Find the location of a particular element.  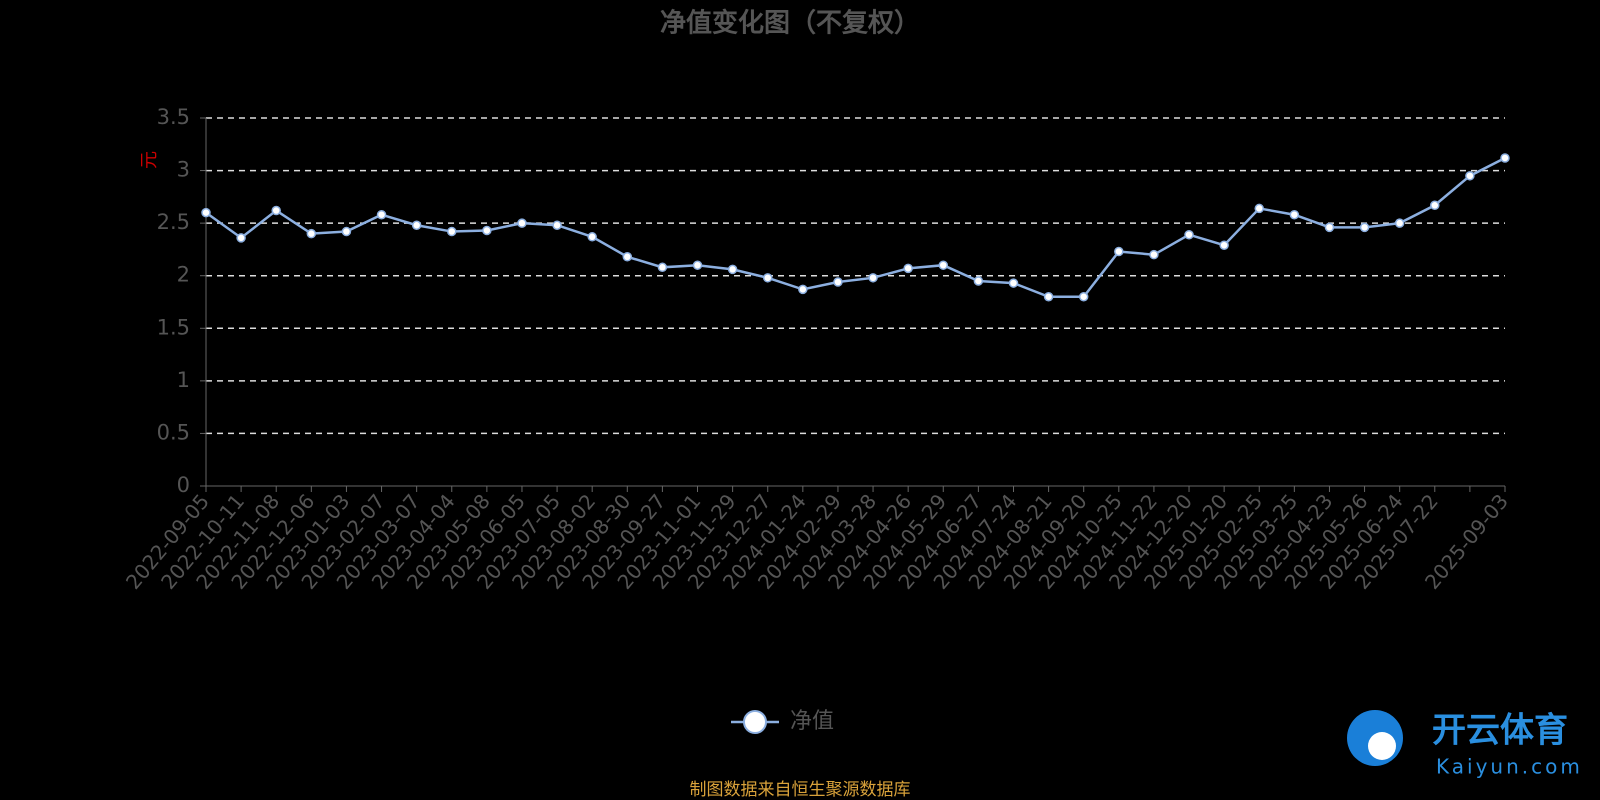

y-tick-label: 2 is located at coordinates (183, 275).